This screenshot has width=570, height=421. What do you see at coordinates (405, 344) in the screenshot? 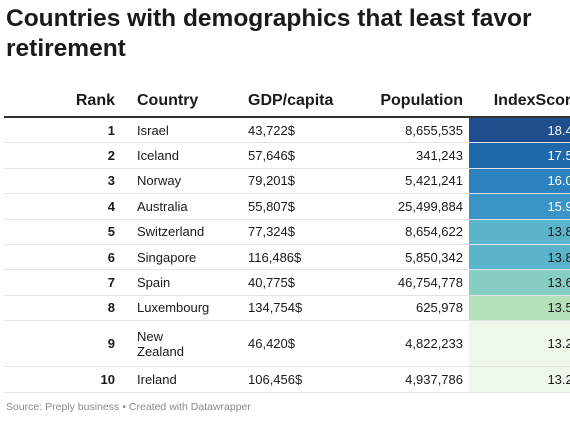
I see `population-cell: 4,822,233` at bounding box center [405, 344].